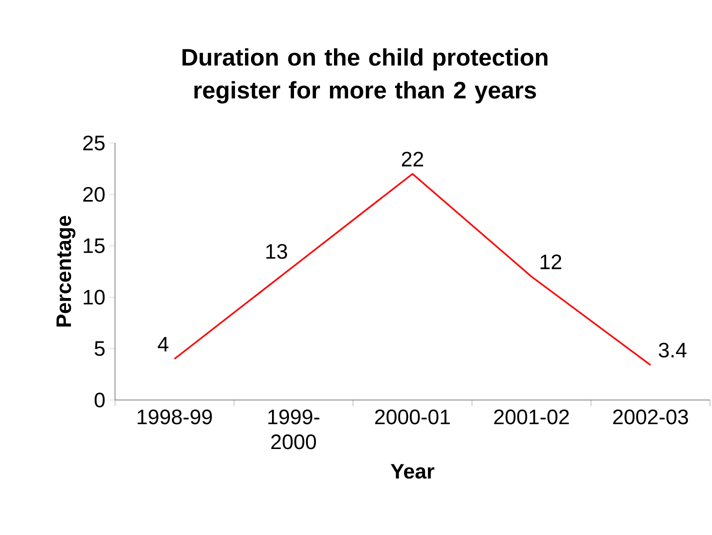 Image resolution: width=712 pixels, height=535 pixels. I want to click on data-label: 22, so click(413, 159).